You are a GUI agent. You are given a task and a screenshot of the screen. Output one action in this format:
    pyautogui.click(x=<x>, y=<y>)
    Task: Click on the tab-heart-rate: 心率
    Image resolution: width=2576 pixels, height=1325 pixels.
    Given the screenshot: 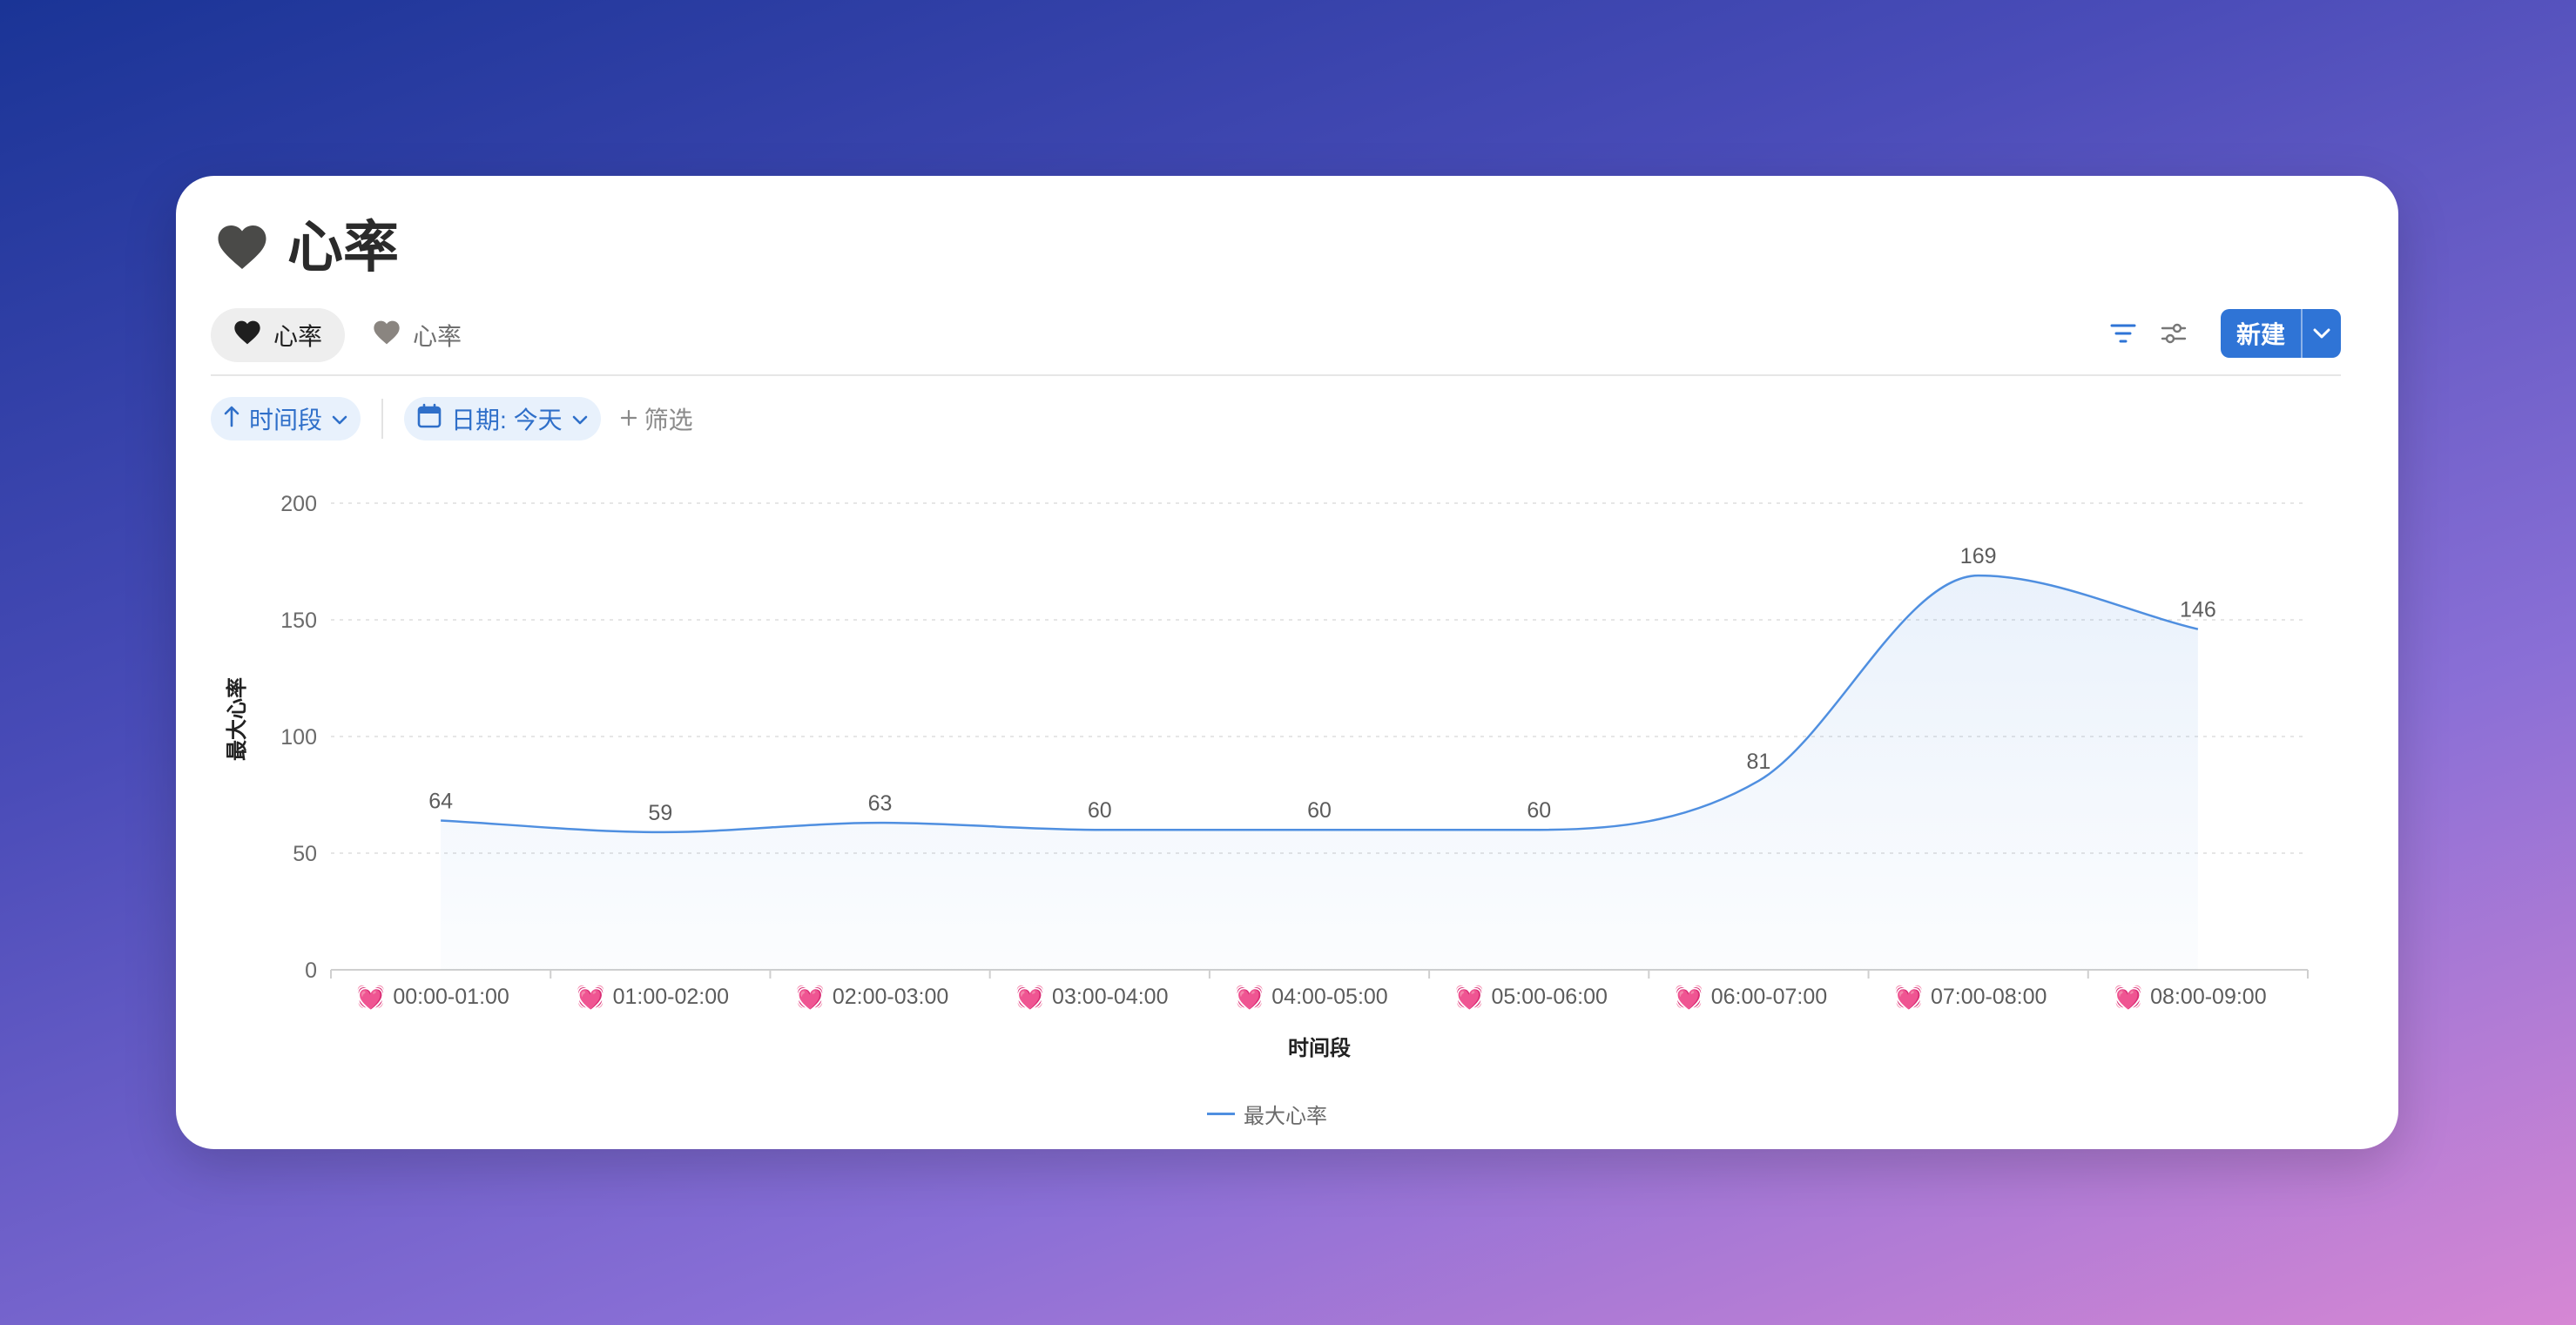 What is the action you would take?
    pyautogui.click(x=417, y=335)
    